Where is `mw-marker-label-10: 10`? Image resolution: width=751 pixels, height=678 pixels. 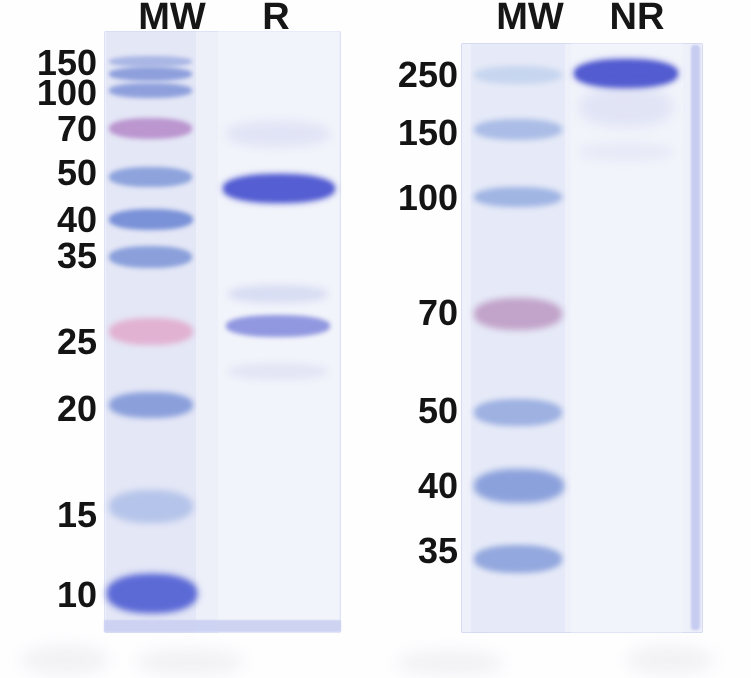 mw-marker-label-10: 10 is located at coordinates (76, 594).